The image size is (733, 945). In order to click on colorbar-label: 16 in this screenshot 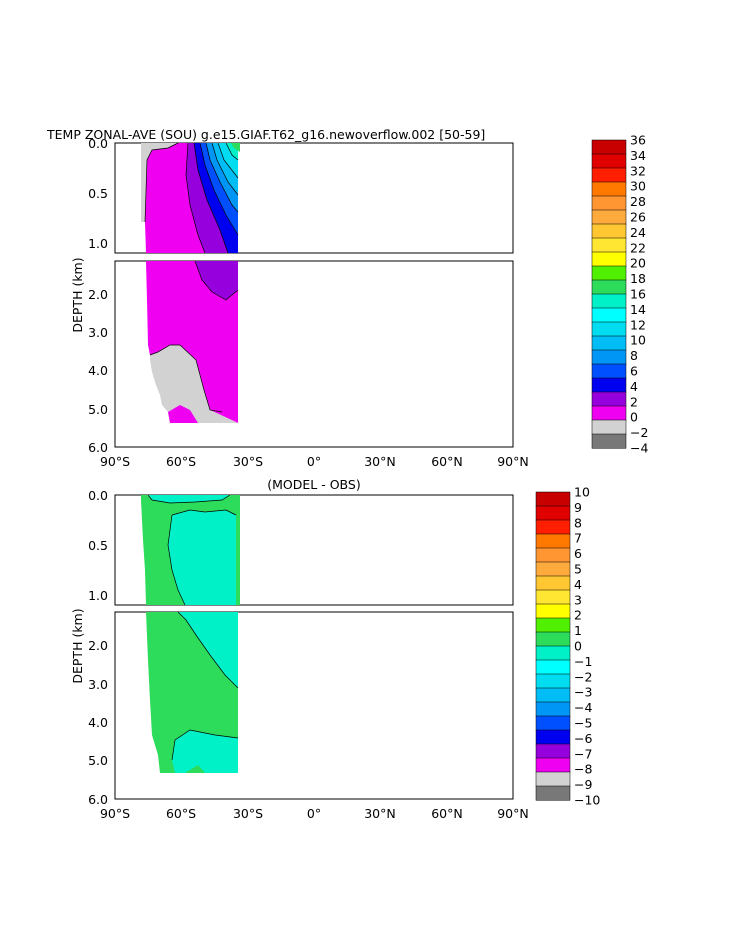, I will do `click(638, 294)`.